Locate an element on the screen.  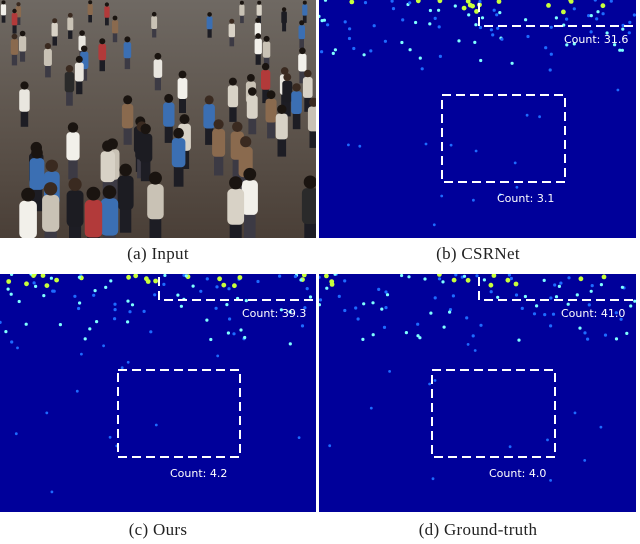
center-region-count: Count: 3.1 is located at coordinates (525, 198).